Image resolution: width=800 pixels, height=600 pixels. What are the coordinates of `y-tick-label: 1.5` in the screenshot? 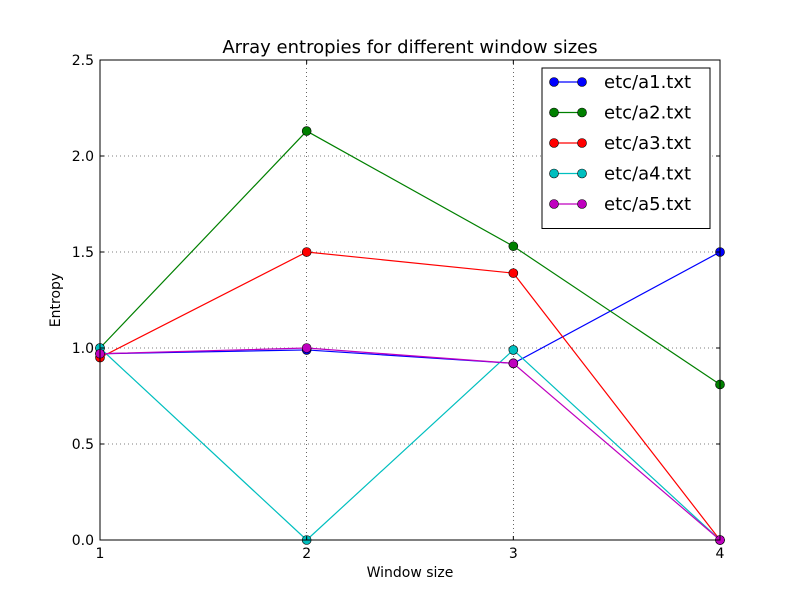 It's located at (83, 253).